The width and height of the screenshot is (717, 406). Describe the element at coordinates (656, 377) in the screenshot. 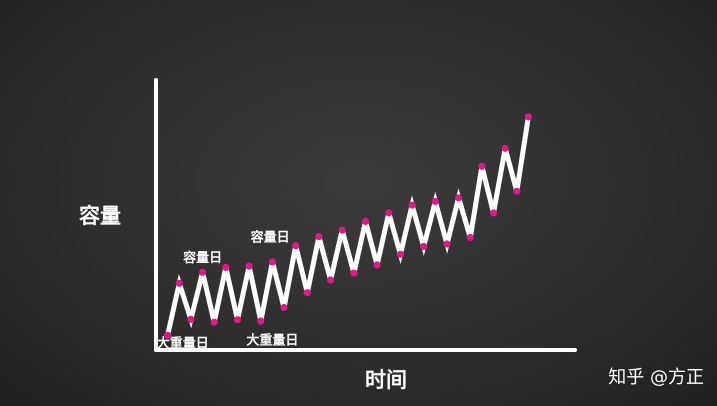

I see `watermark: 知乎 @方正` at that location.